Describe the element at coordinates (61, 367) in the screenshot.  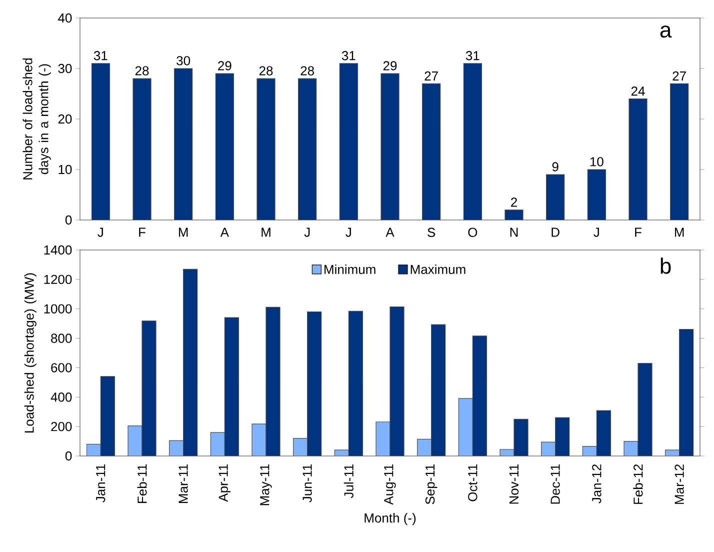
I see `y-tick-label: 600` at that location.